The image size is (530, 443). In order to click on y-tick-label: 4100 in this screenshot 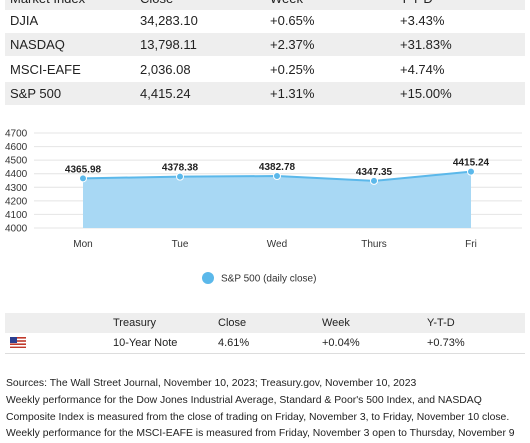, I will do `click(16, 215)`.